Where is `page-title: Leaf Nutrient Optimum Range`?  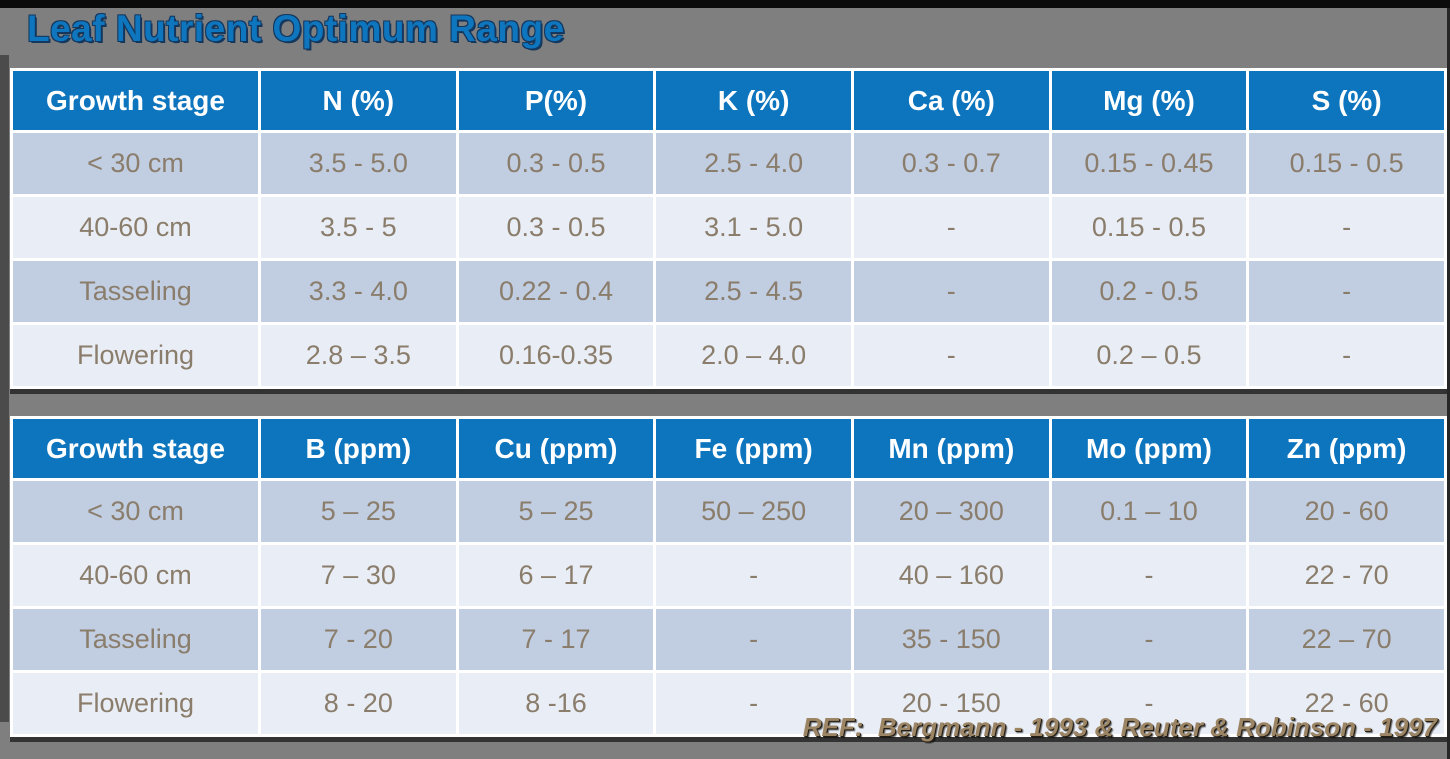
page-title: Leaf Nutrient Optimum Range is located at coordinates (296, 28).